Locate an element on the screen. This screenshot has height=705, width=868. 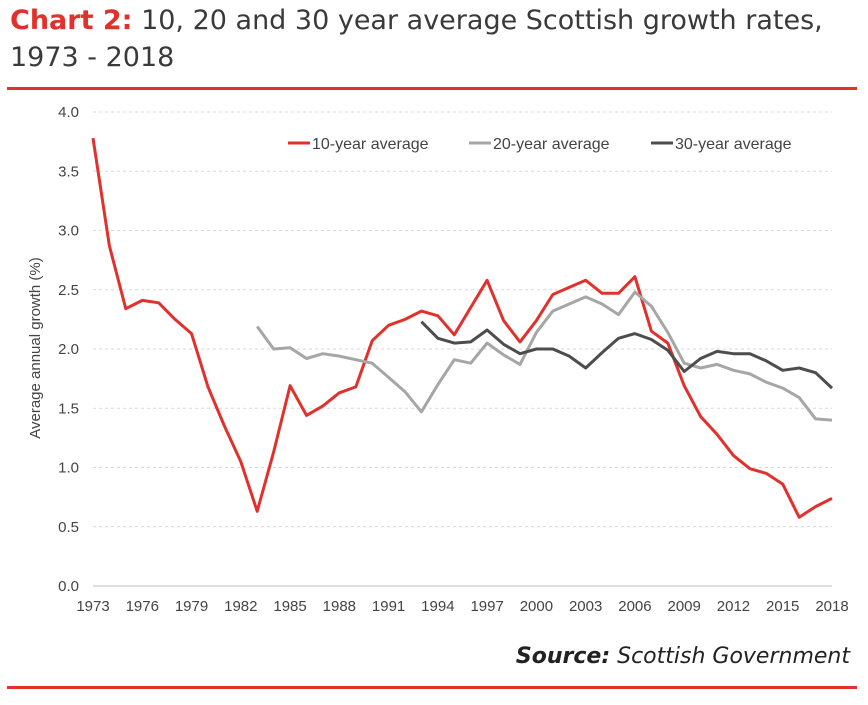
x-tick-label: 1988 is located at coordinates (339, 606).